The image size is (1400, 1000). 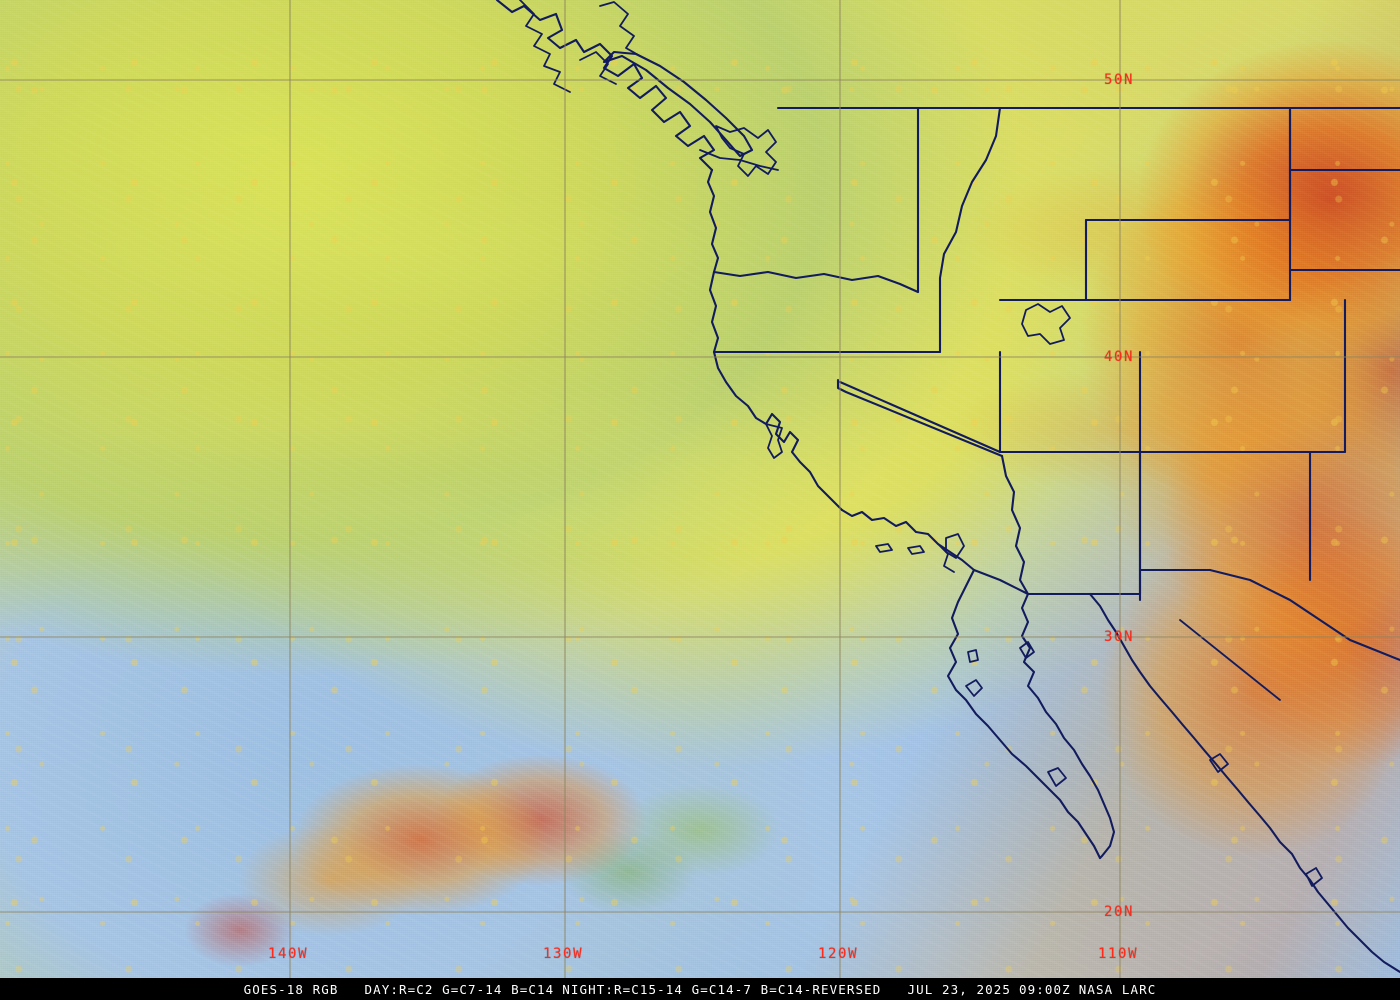 What do you see at coordinates (959, 989) in the screenshot?
I see `caption-date: JUL 23, 2025` at bounding box center [959, 989].